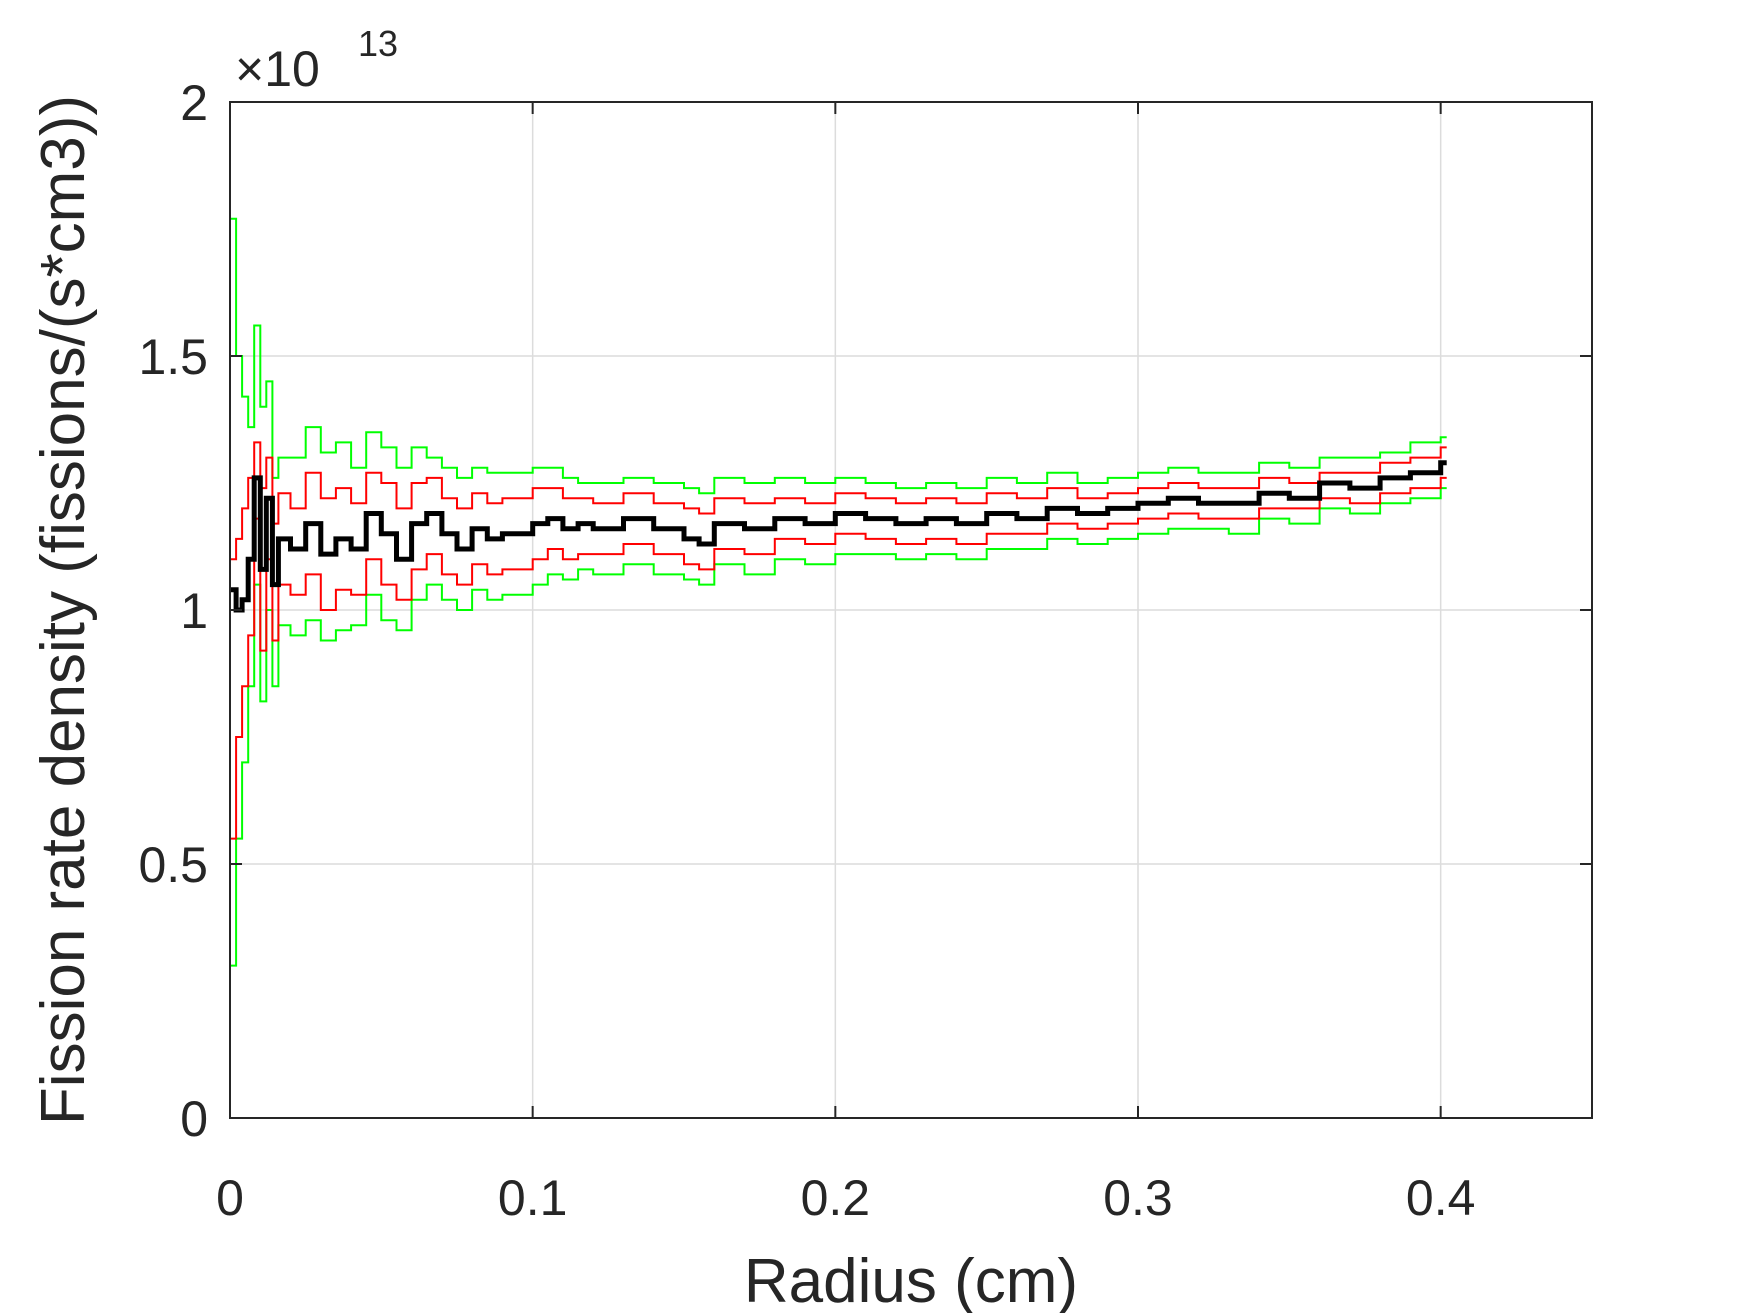  Describe the element at coordinates (173, 357) in the screenshot. I see `y-tick-label: 1.5` at that location.